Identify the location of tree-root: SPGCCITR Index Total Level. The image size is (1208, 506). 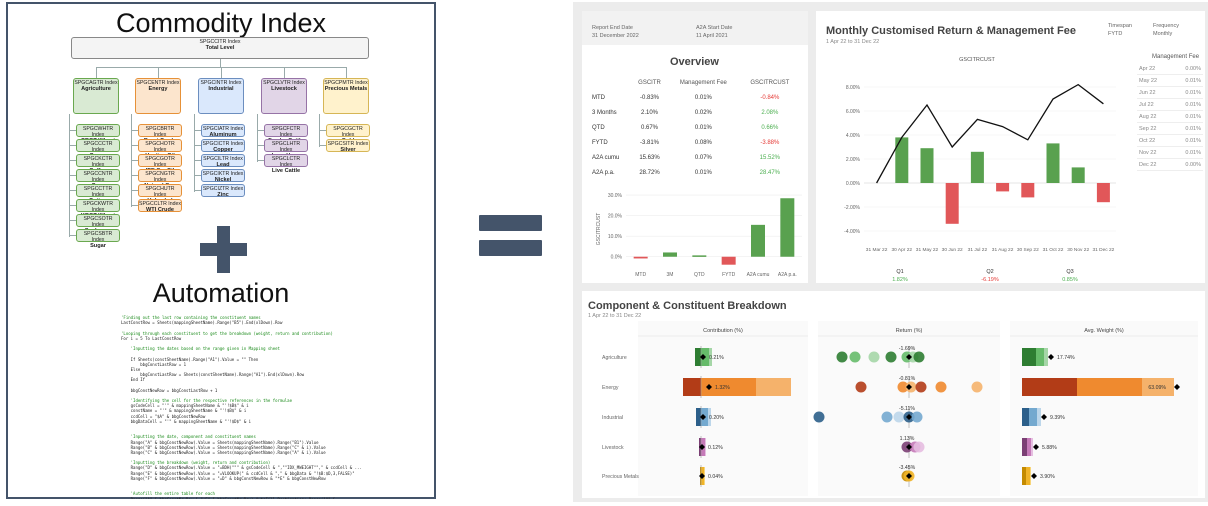
(220, 48).